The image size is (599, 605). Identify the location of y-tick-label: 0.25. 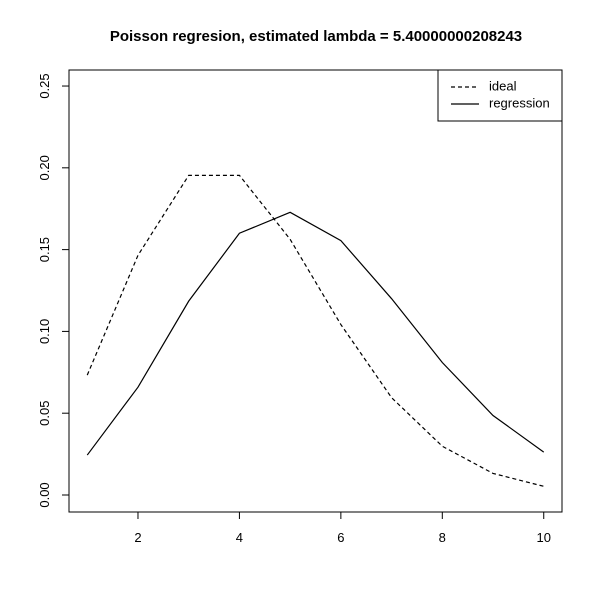
(44, 85).